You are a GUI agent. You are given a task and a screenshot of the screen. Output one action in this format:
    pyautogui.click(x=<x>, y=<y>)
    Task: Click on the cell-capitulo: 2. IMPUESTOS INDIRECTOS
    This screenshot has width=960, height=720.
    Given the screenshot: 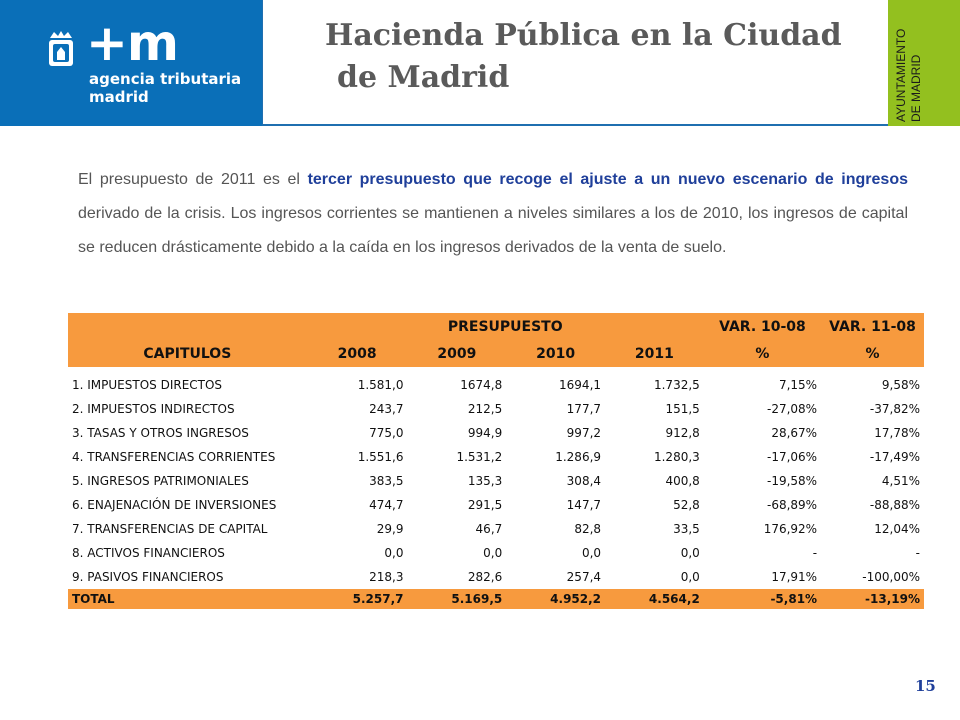 What is the action you would take?
    pyautogui.click(x=153, y=409)
    